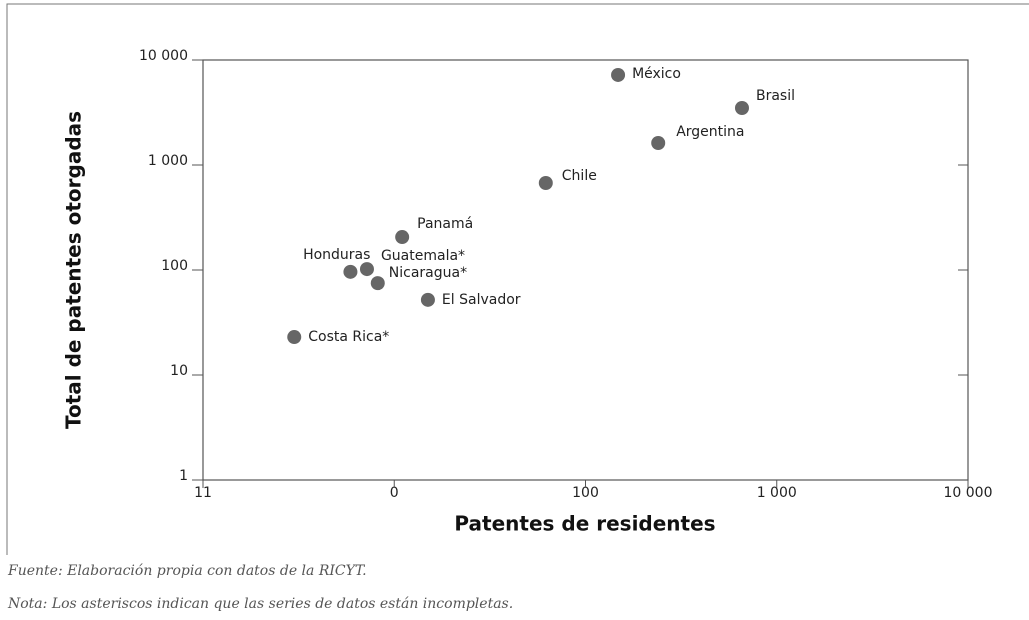  What do you see at coordinates (428, 273) in the screenshot?
I see `point-label: Nicaragua*` at bounding box center [428, 273].